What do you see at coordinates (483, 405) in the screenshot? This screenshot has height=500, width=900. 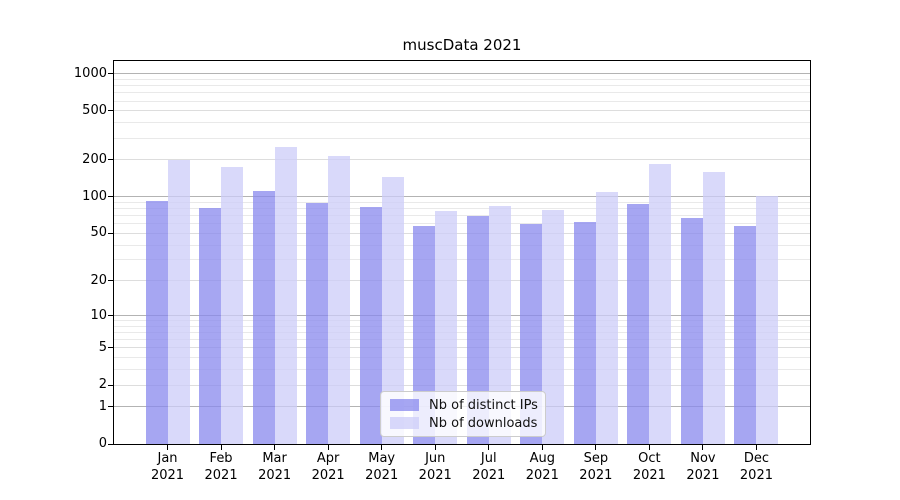 I see `legend-label-distinct-ips: Nb of distinct IPs` at bounding box center [483, 405].